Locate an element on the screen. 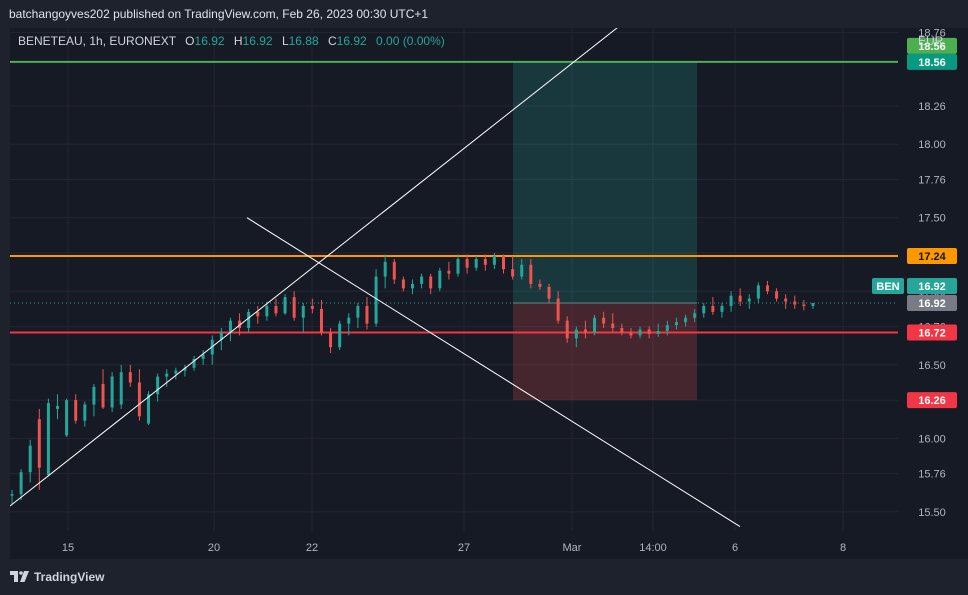 The image size is (968, 595). target-price-tag-bg is located at coordinates (932, 45).